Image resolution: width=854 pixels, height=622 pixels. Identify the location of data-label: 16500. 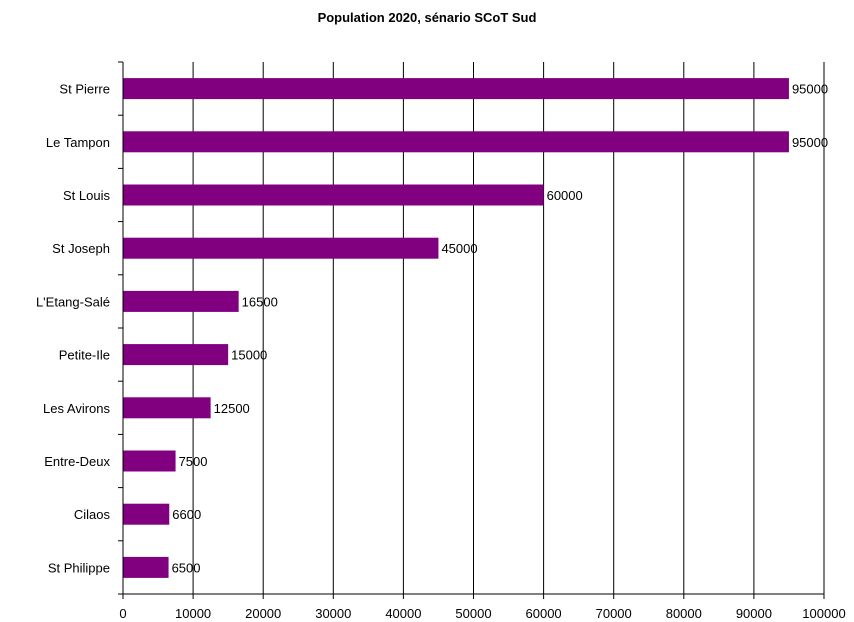
(260, 301).